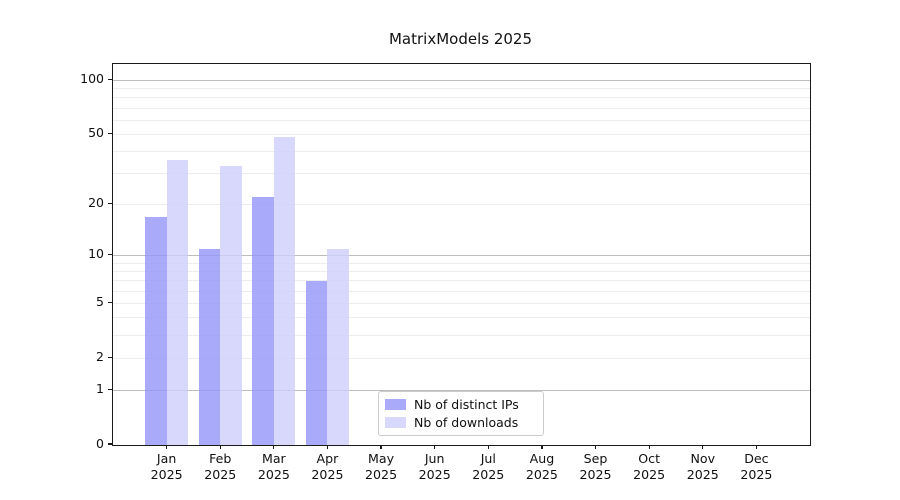 Image resolution: width=900 pixels, height=500 pixels. Describe the element at coordinates (395, 405) in the screenshot. I see `legend-swatch-distinct-ips` at that location.